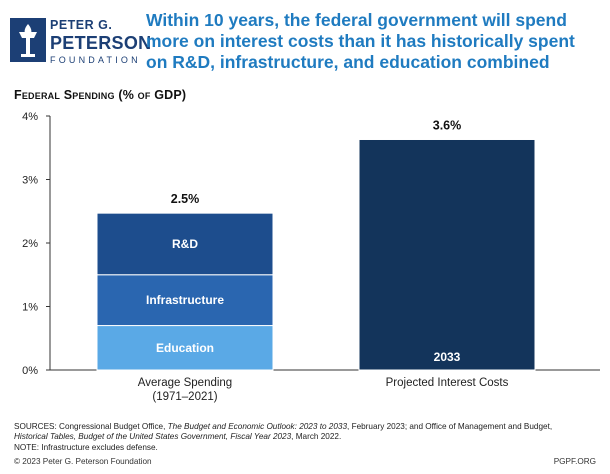 The width and height of the screenshot is (610, 474). Describe the element at coordinates (574, 461) in the screenshot. I see `site-link: PGPF.ORG` at that location.